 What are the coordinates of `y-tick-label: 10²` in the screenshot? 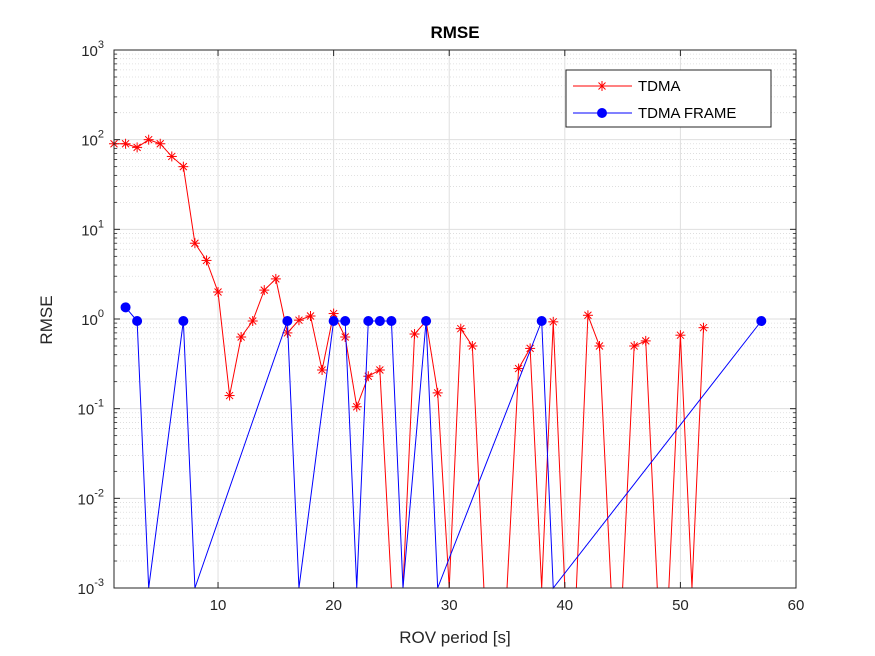 It's located at (92, 139).